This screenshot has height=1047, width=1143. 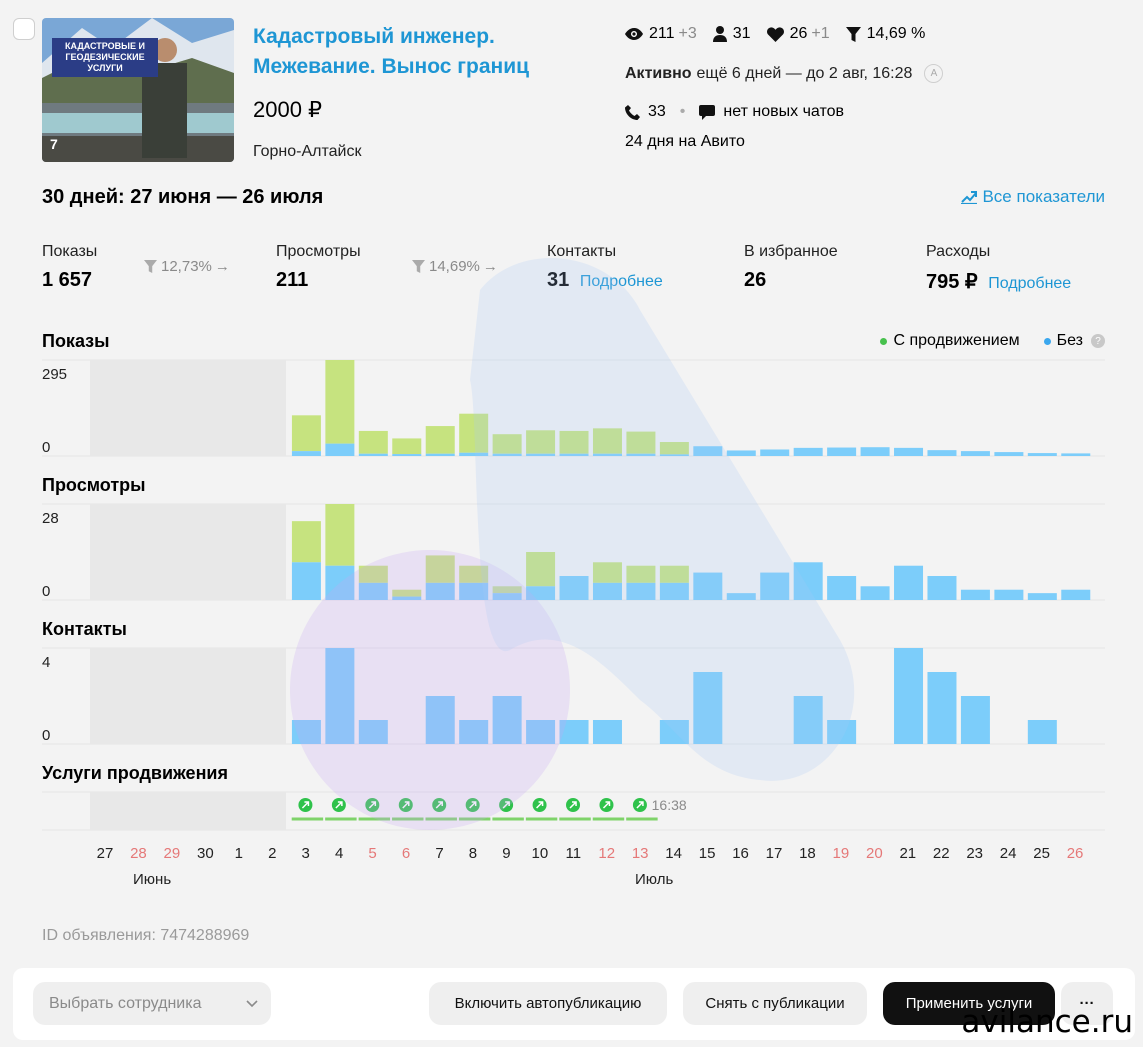 What do you see at coordinates (775, 34) in the screenshot?
I see `heart-icon` at bounding box center [775, 34].